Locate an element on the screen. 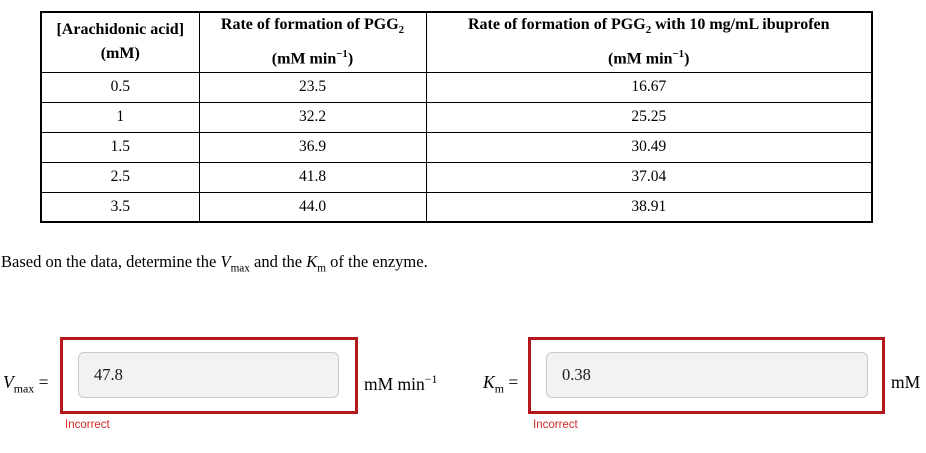 This screenshot has height=453, width=926. km-unit-label: mM is located at coordinates (906, 382).